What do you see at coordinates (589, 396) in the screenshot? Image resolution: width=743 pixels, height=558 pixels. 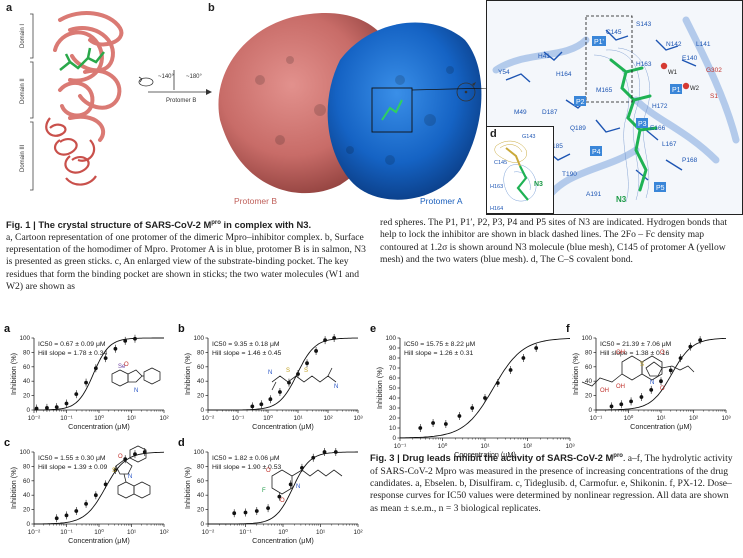 I see `chart-f-ytick-label: 20` at bounding box center [589, 396].